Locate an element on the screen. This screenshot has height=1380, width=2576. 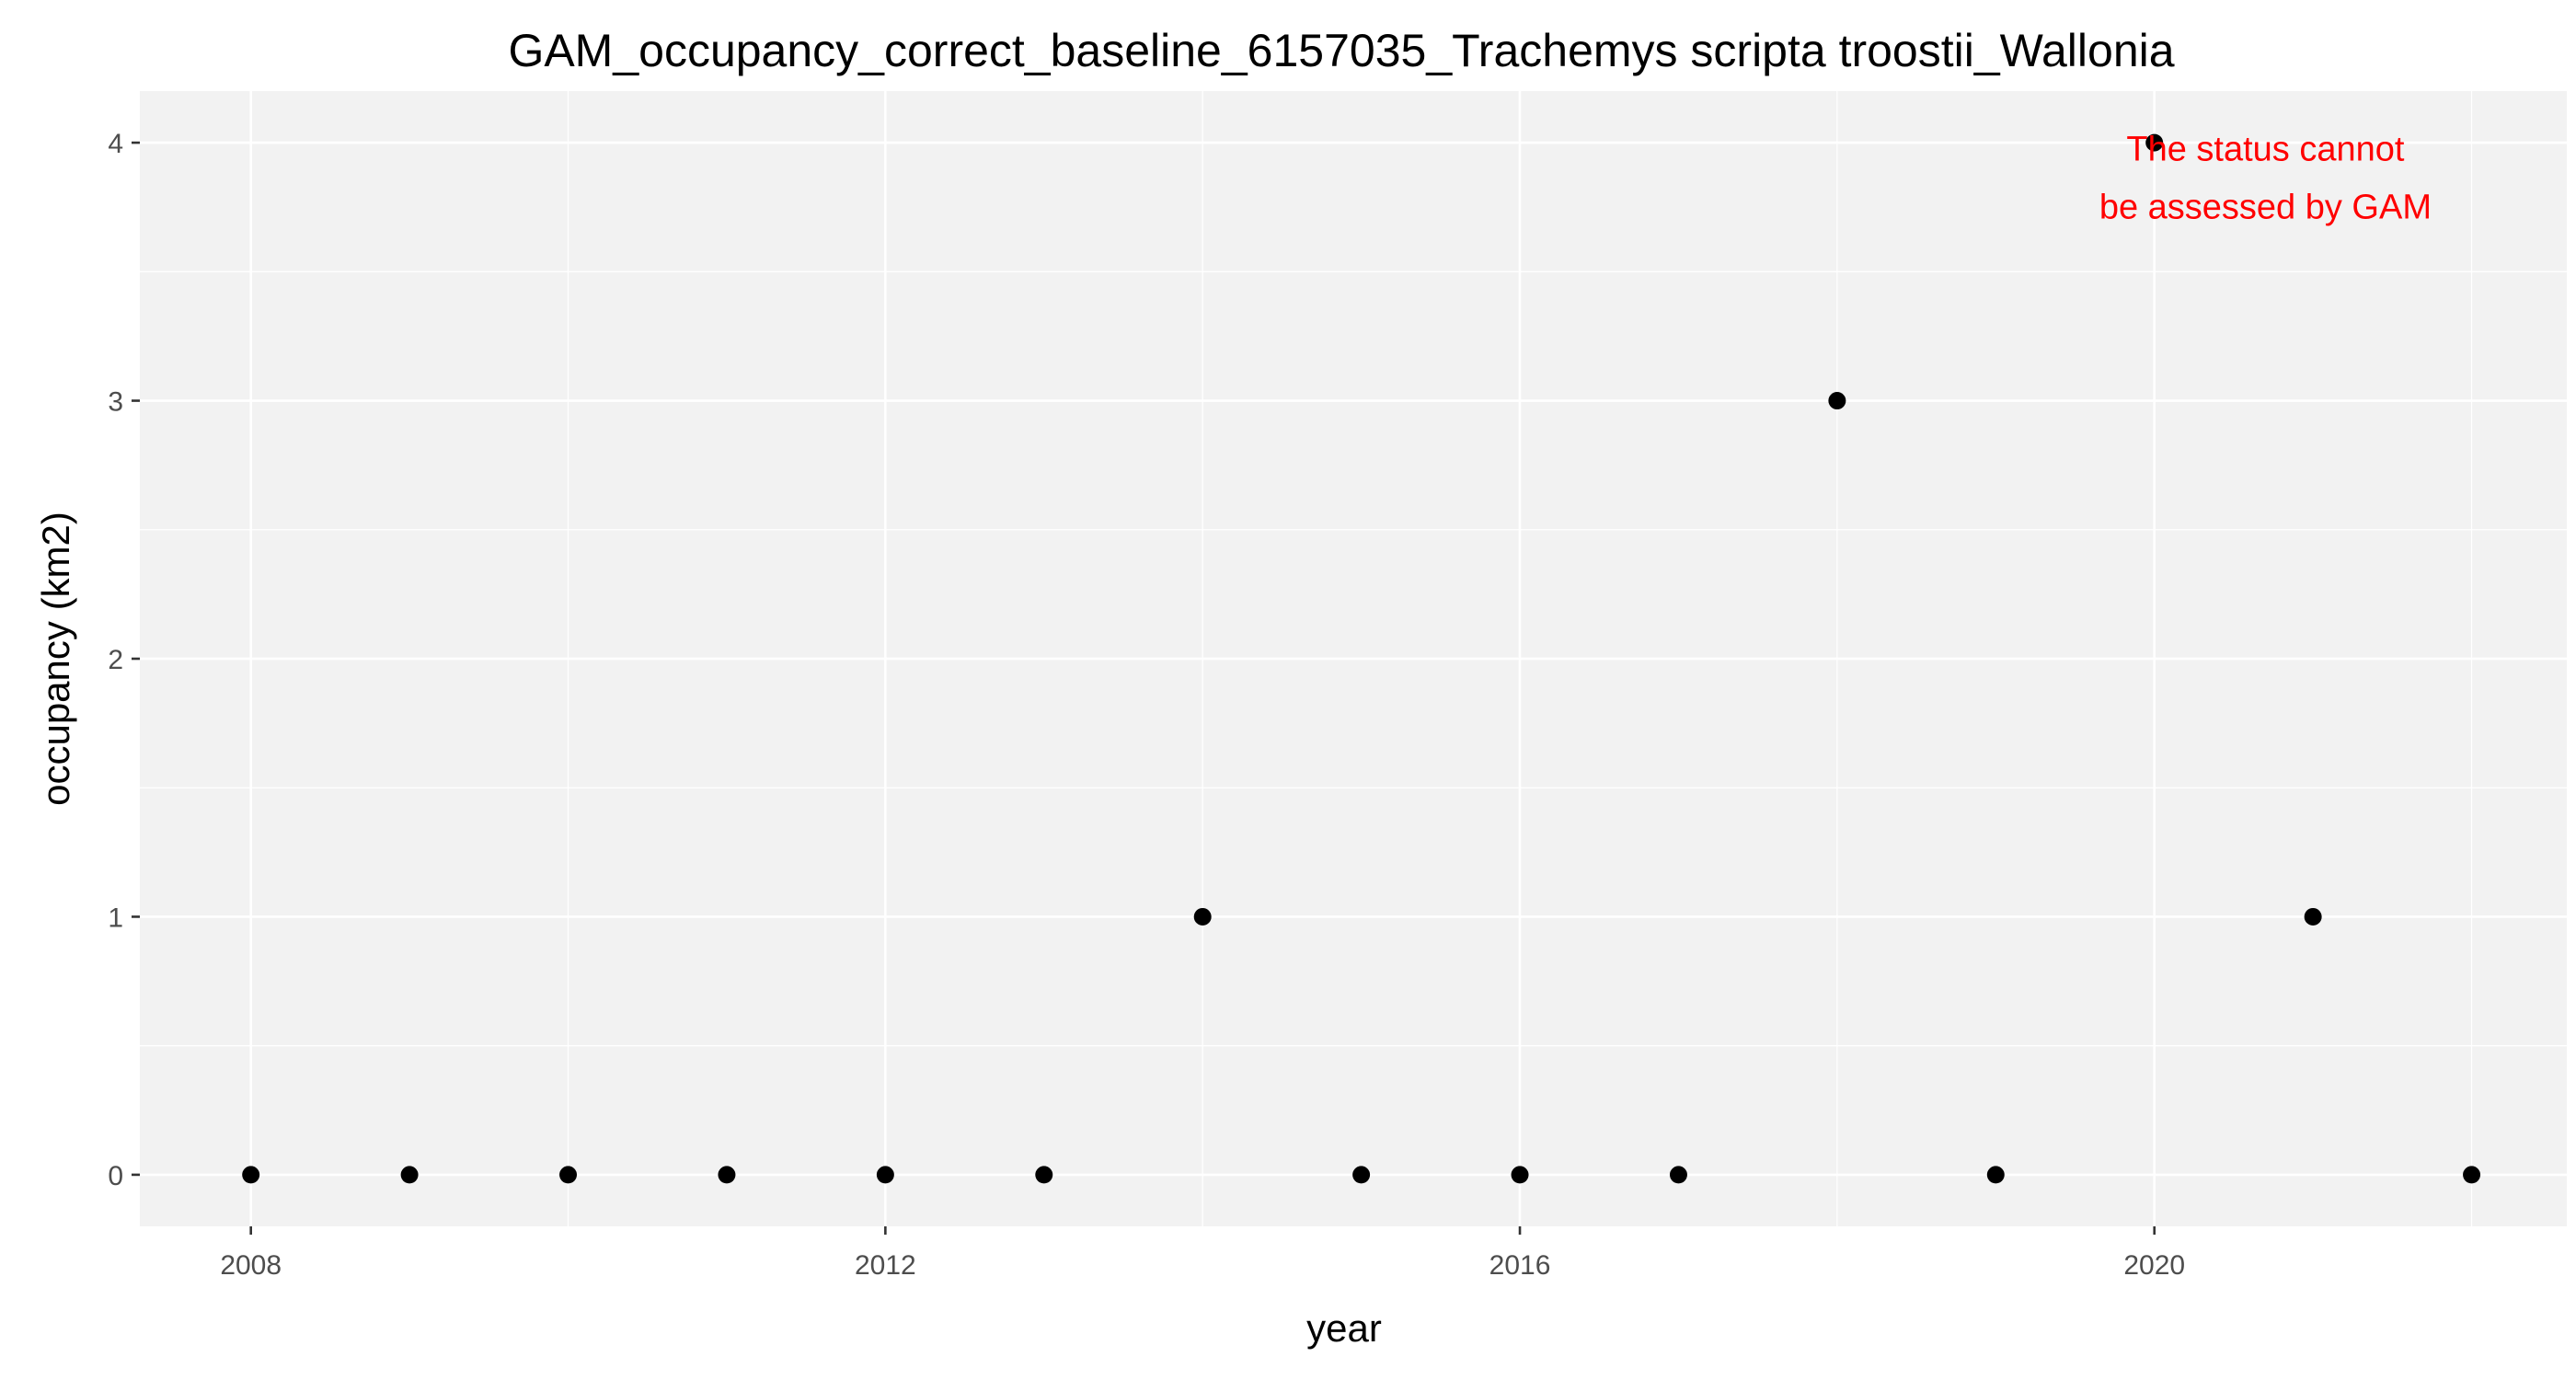
x-tick-label: 2008 is located at coordinates (251, 1265).